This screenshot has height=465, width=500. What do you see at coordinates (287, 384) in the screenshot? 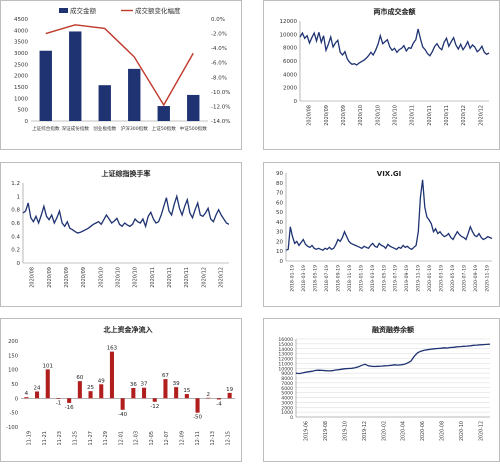
I see `y-tick-label: 7000` at bounding box center [287, 384].